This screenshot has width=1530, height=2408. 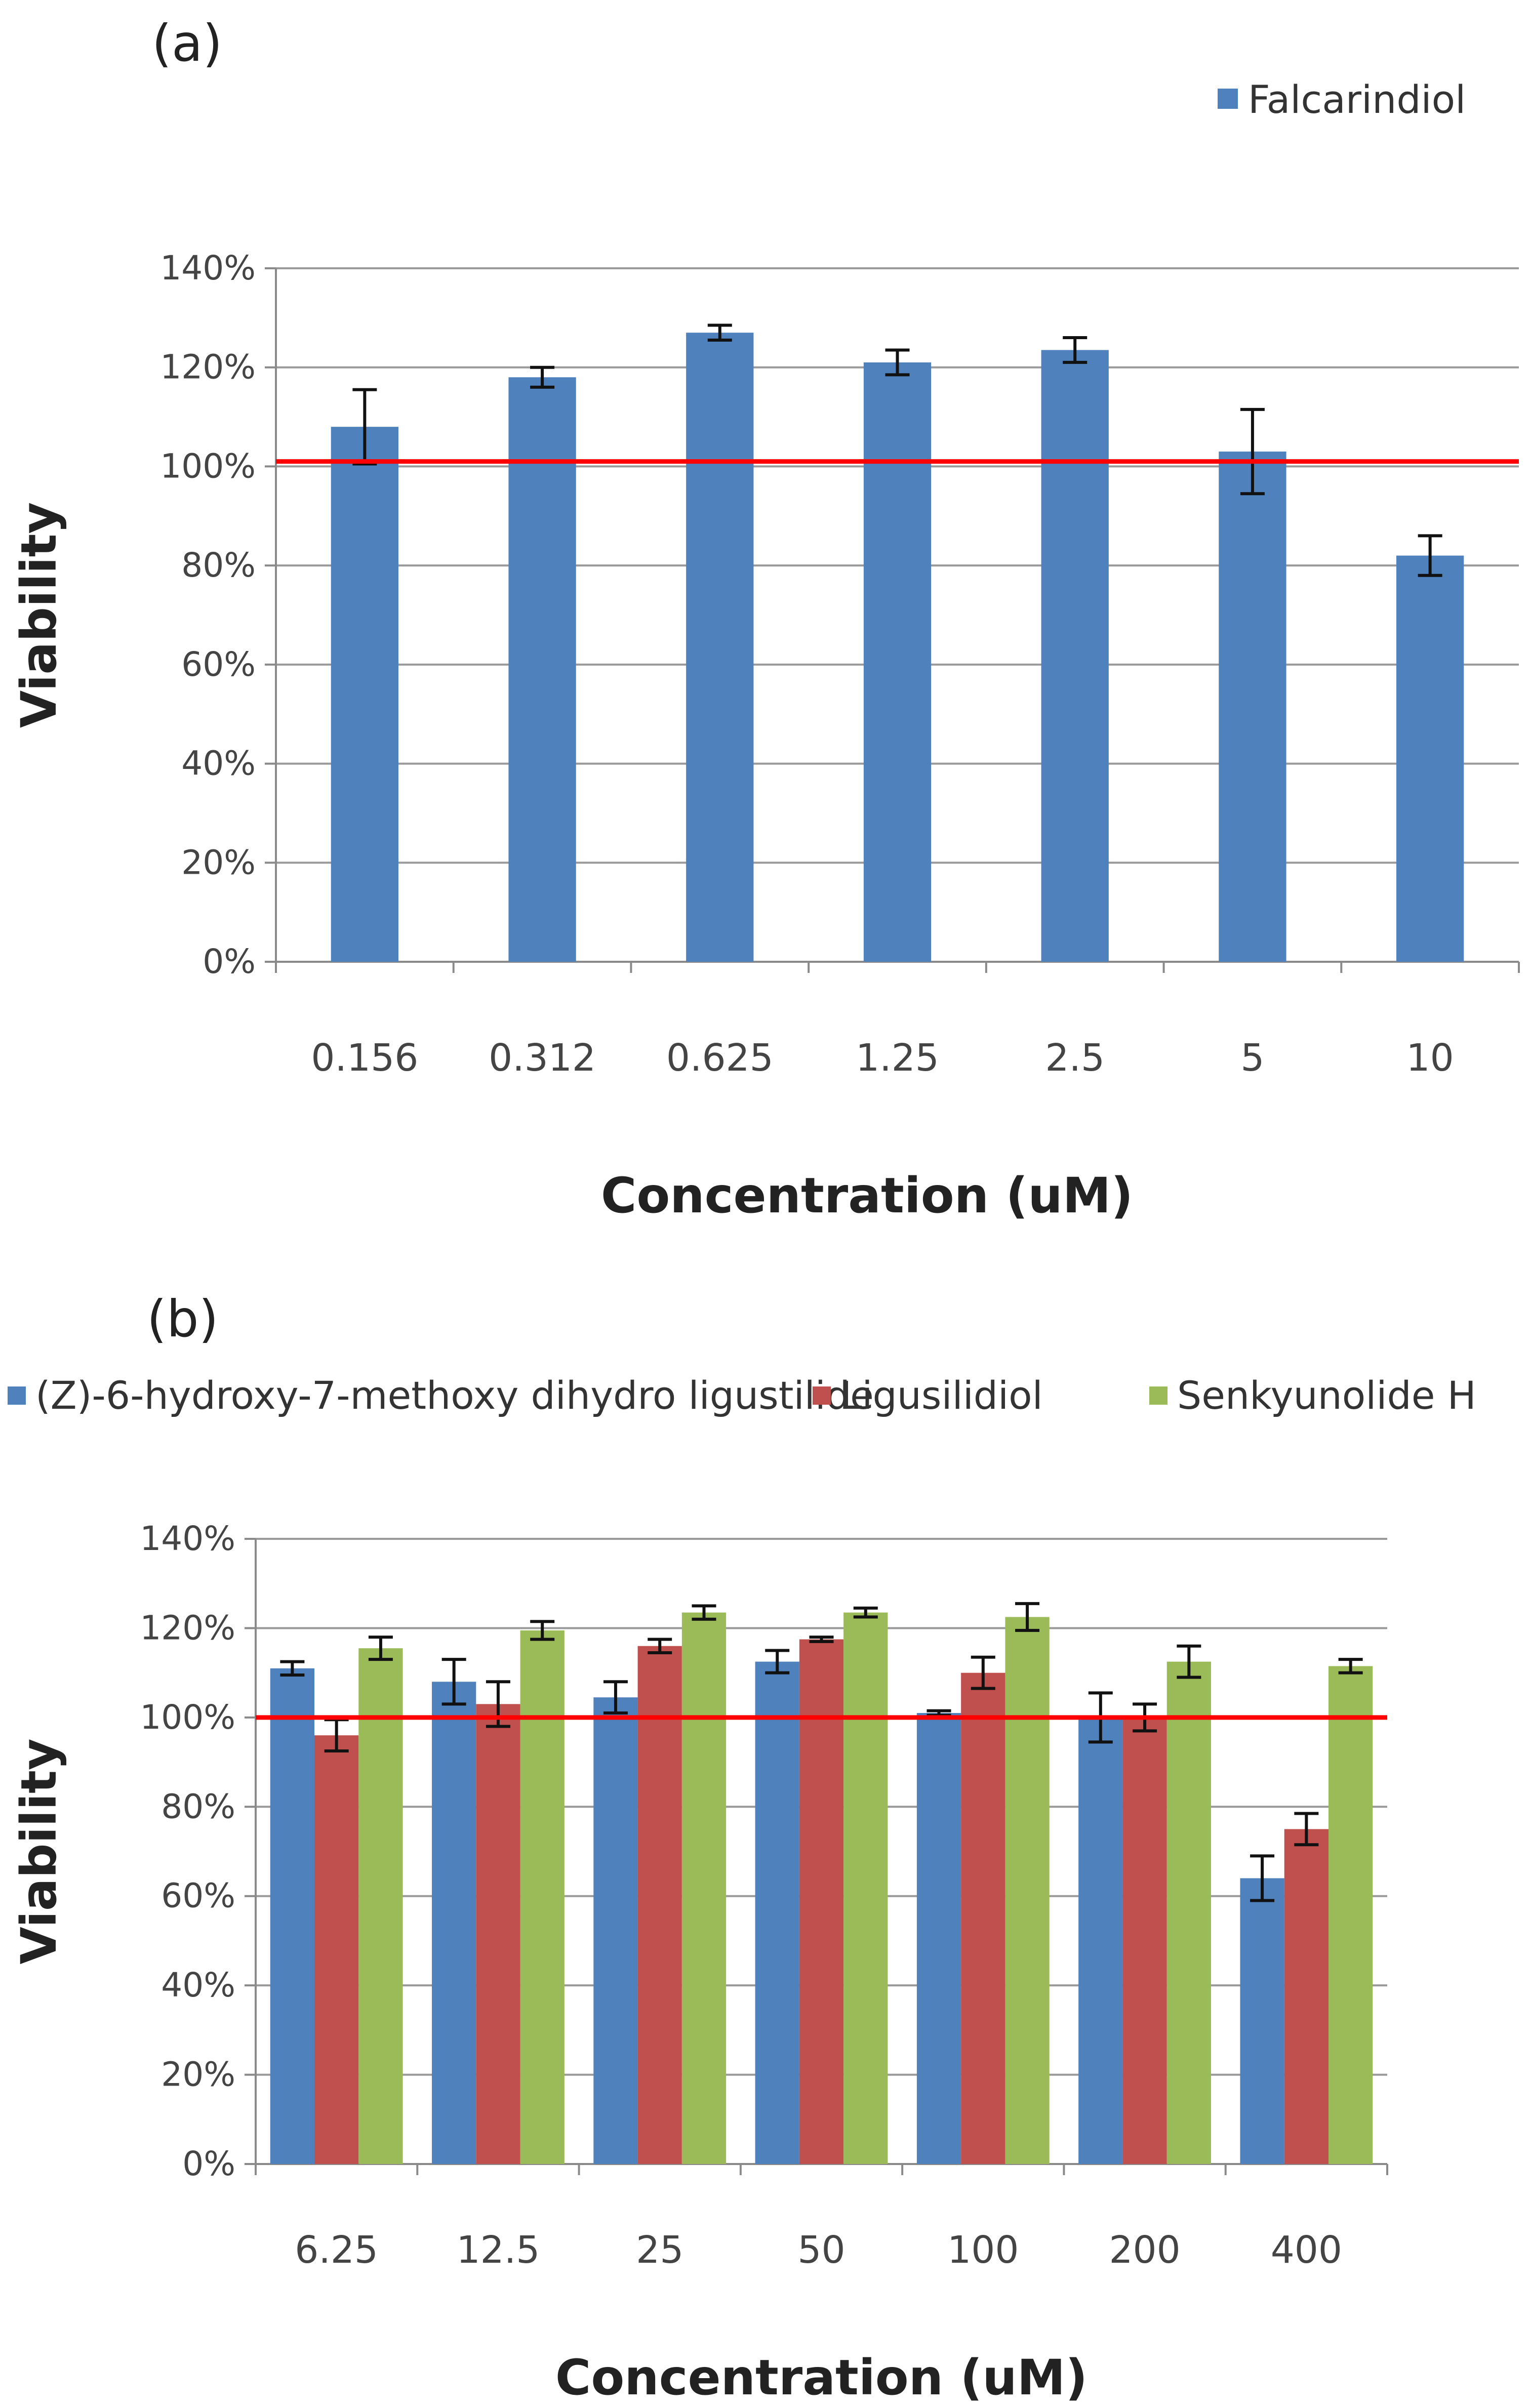 What do you see at coordinates (1357, 100) in the screenshot?
I see `legend-label: Falcarindiol` at bounding box center [1357, 100].